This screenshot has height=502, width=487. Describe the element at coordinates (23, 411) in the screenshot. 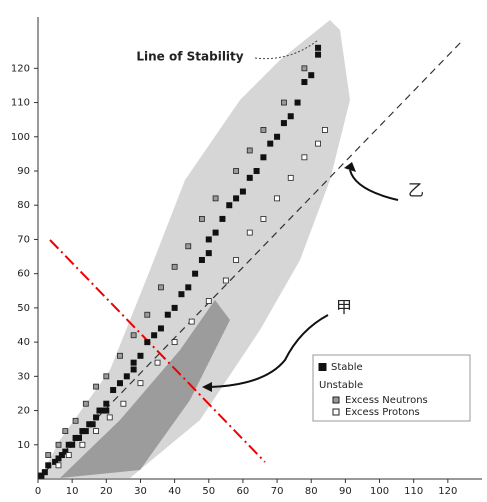

I see `y-tick-label: 20` at that location.